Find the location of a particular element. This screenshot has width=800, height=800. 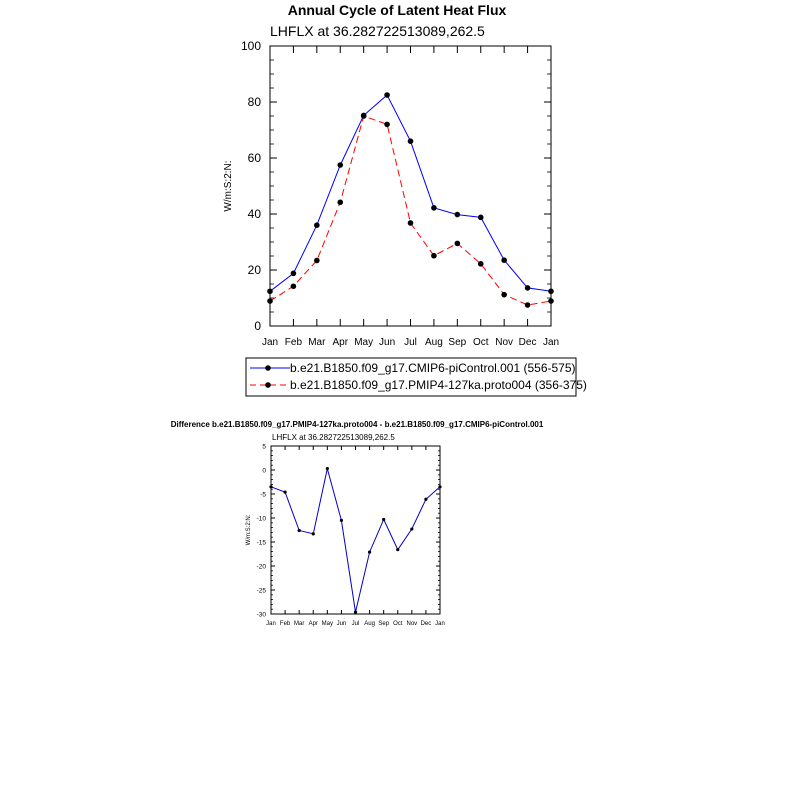

x-tick-label: Sep is located at coordinates (457, 342).